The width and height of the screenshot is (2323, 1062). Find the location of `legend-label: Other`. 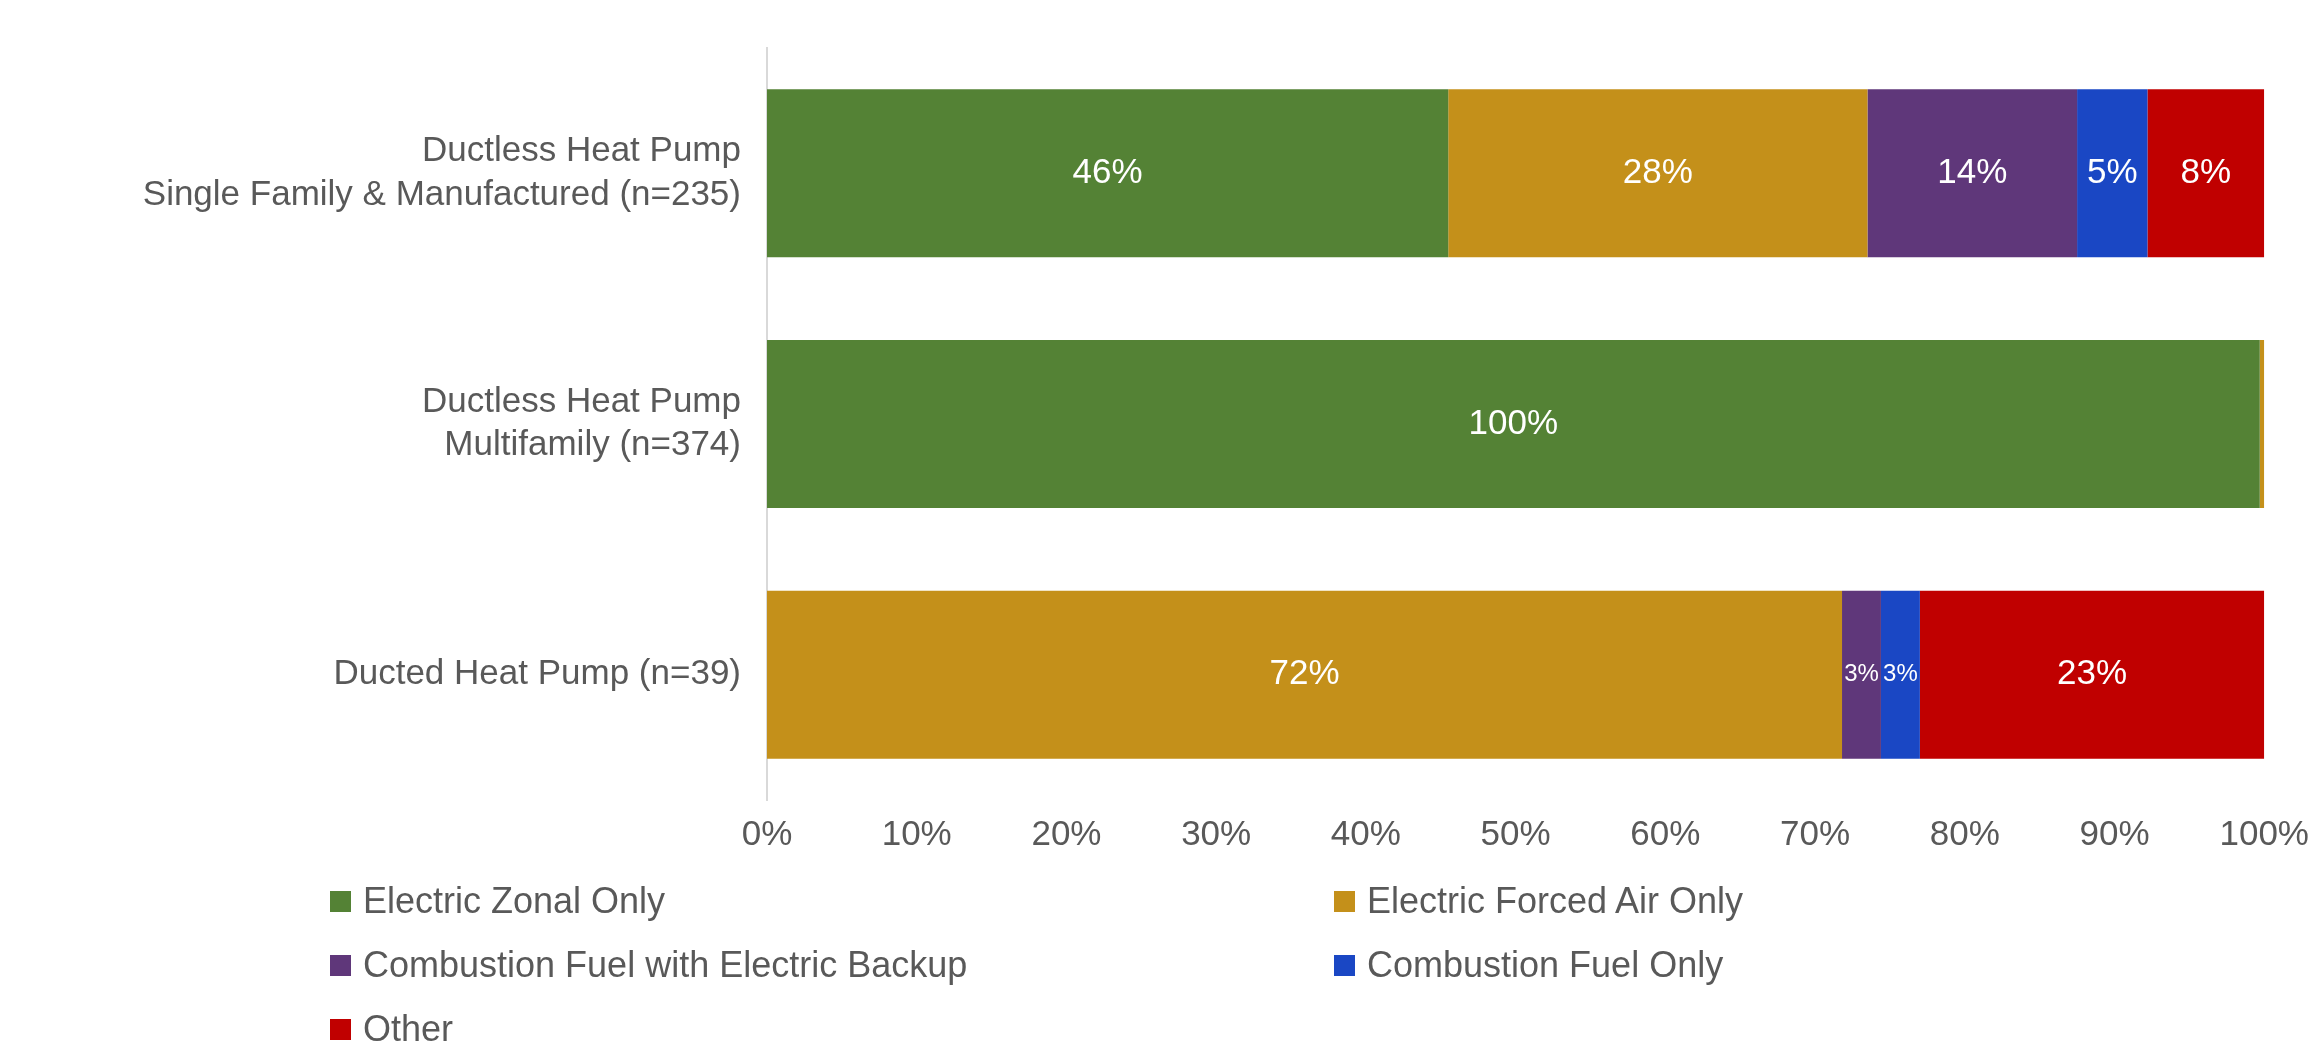

legend-label: Other is located at coordinates (408, 1029).